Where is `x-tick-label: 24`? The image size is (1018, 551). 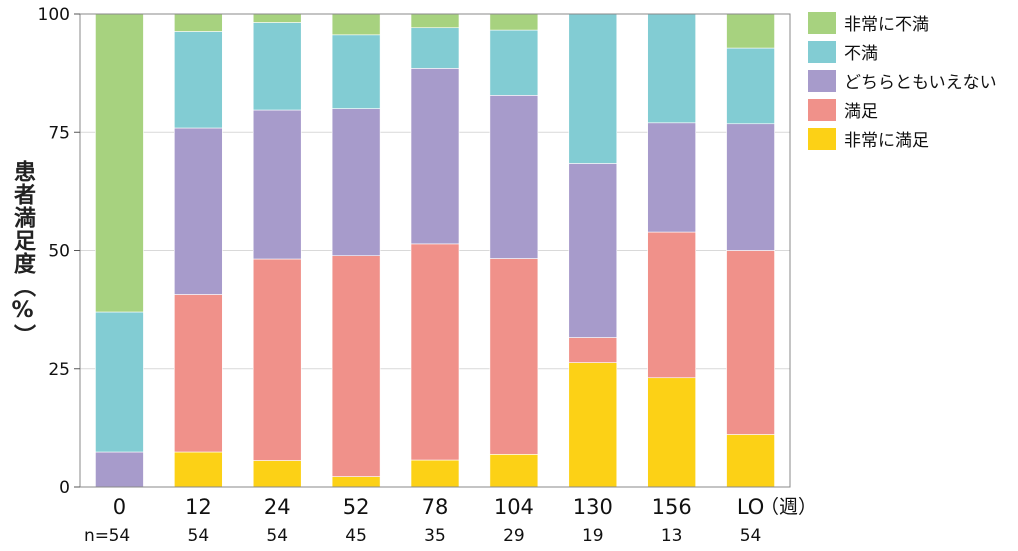
x-tick-label: 24 is located at coordinates (277, 507).